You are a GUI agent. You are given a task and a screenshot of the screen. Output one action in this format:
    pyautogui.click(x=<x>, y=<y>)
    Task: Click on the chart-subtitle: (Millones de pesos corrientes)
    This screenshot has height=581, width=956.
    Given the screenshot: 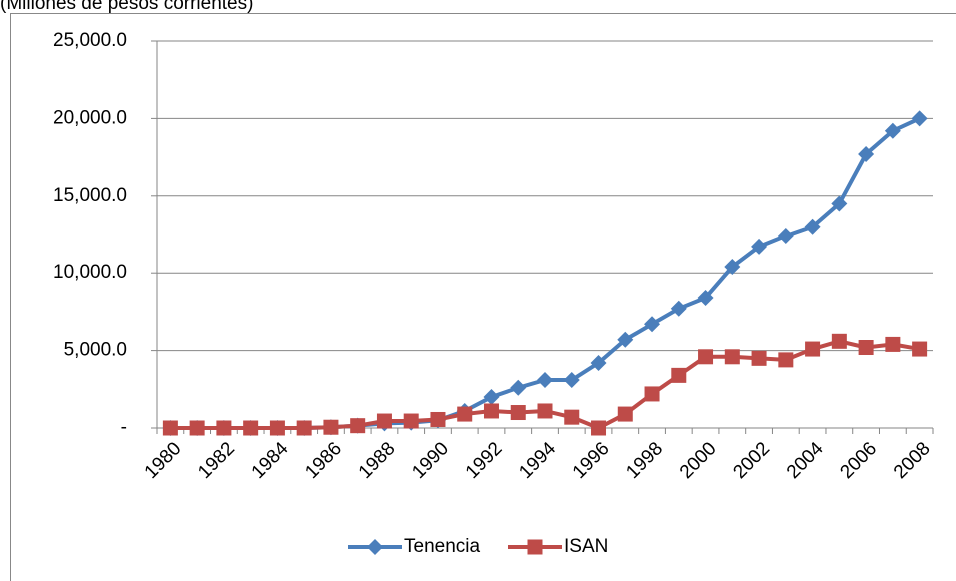 What is the action you would take?
    pyautogui.click(x=126, y=7)
    